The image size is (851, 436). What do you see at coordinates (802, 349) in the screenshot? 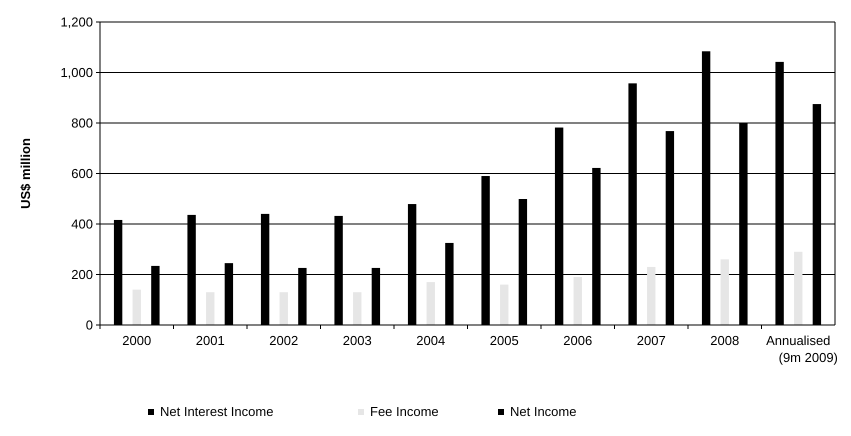
I see `x-tick-label: Annualised (9m 2009)` at bounding box center [802, 349].